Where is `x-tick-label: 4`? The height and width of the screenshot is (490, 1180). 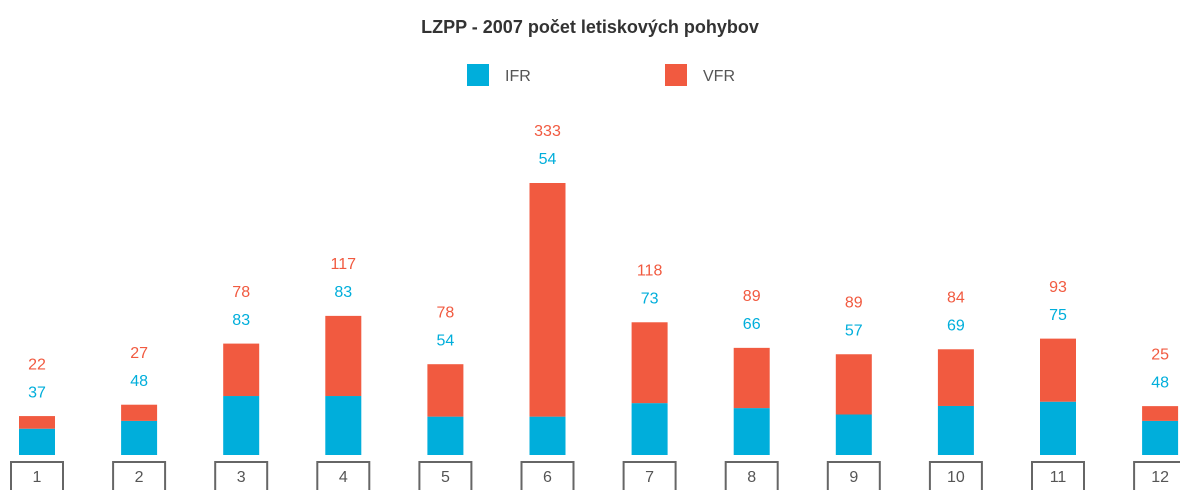 x-tick-label: 4 is located at coordinates (343, 477).